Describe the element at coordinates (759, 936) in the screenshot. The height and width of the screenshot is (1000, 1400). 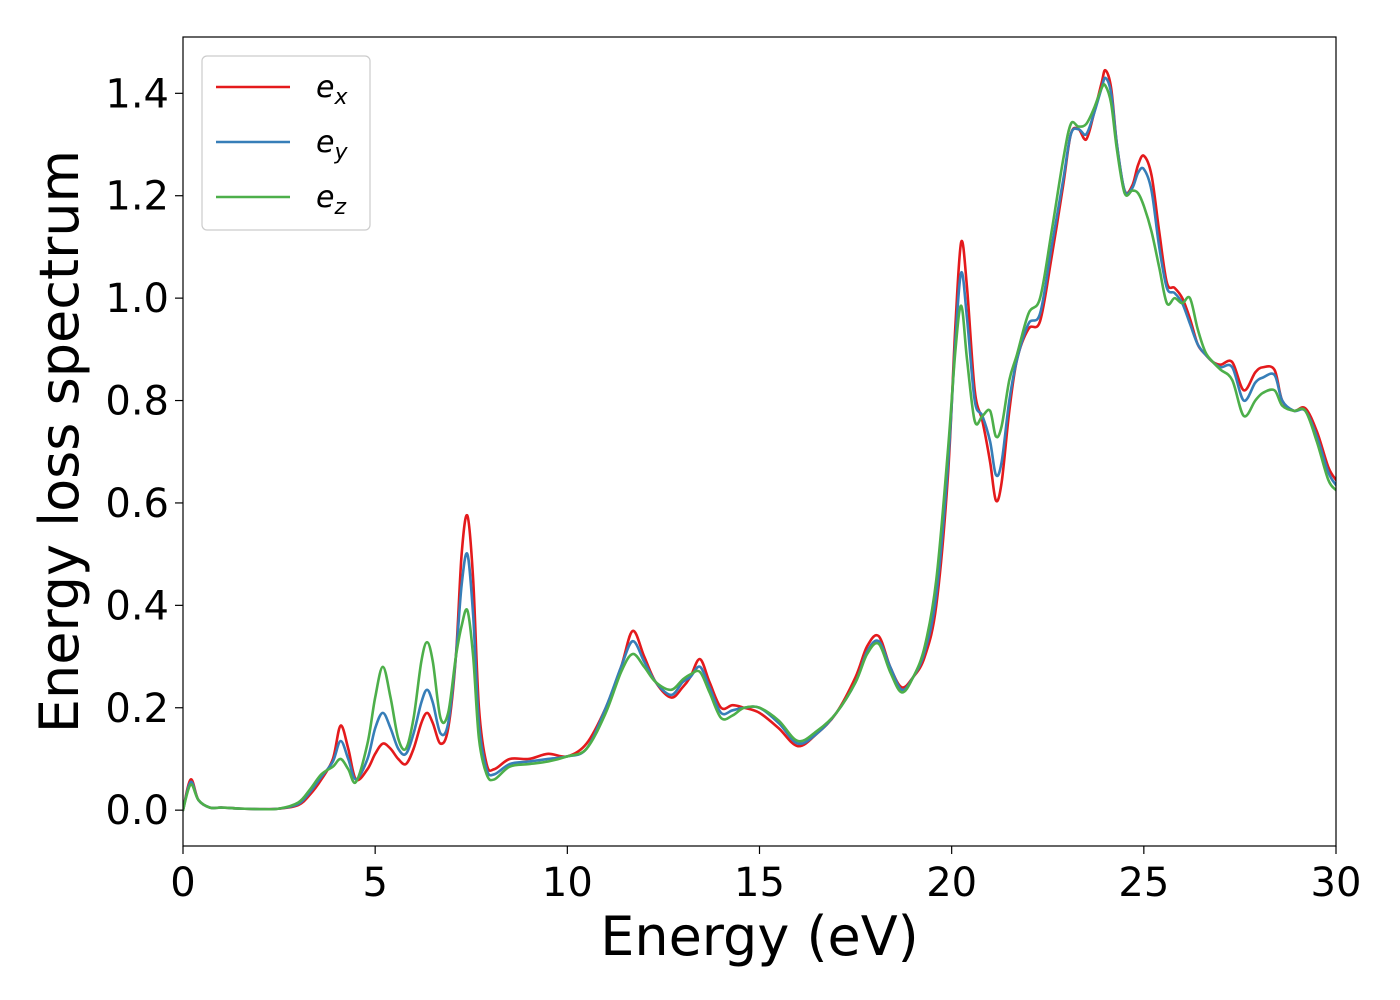
I see `x-axis-title: Energy (eV)` at that location.